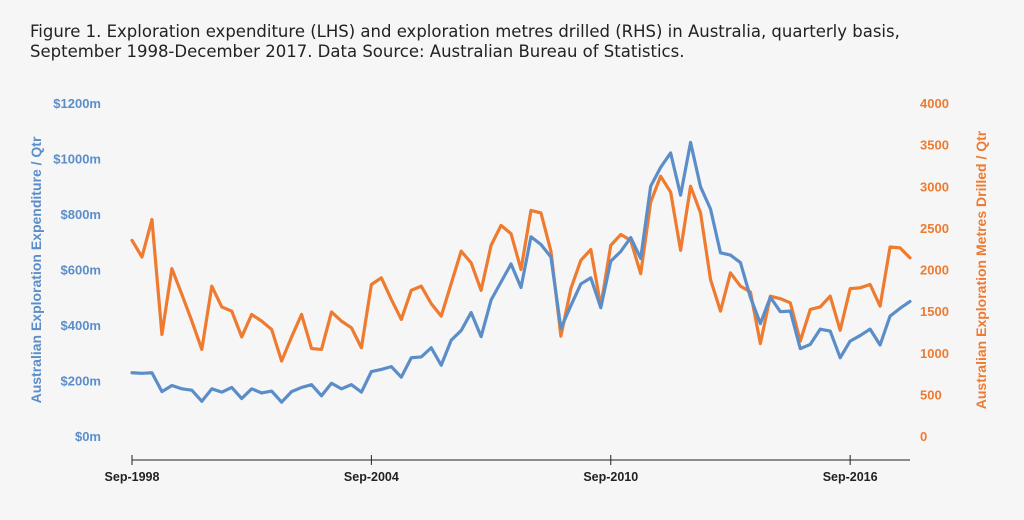 The height and width of the screenshot is (520, 1024). I want to click on left-axis-label: Australian Exploration Expenditure / Qtr, so click(36, 269).